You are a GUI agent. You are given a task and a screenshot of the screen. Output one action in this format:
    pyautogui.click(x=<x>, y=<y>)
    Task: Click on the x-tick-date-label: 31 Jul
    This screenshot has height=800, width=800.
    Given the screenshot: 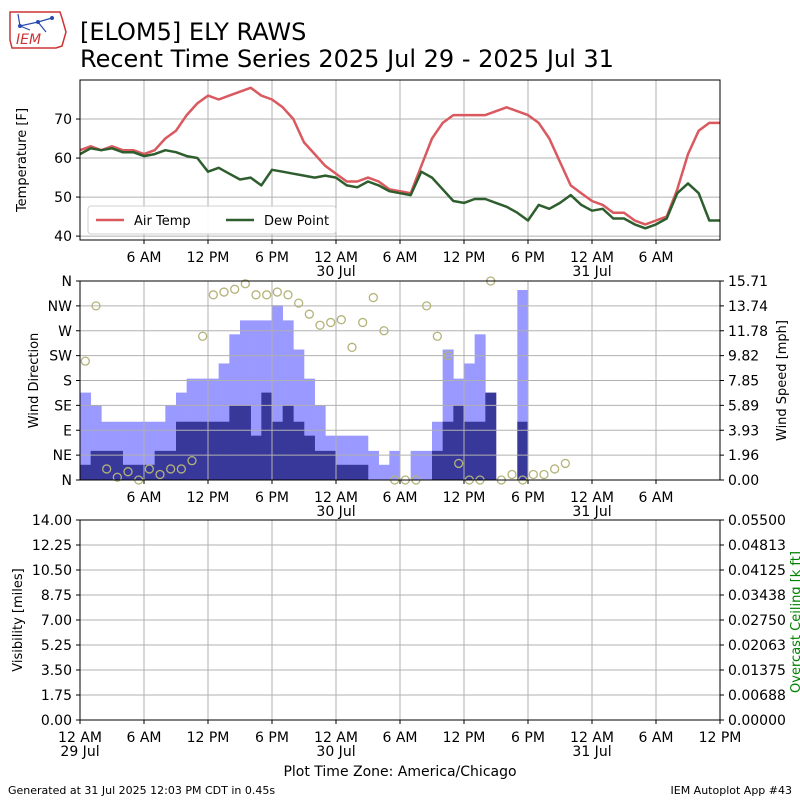 What is the action you would take?
    pyautogui.click(x=591, y=512)
    